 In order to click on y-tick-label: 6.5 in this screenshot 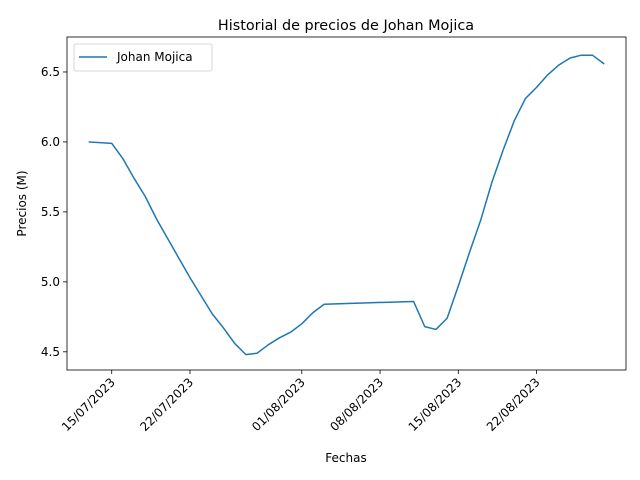, I will do `click(50, 72)`.